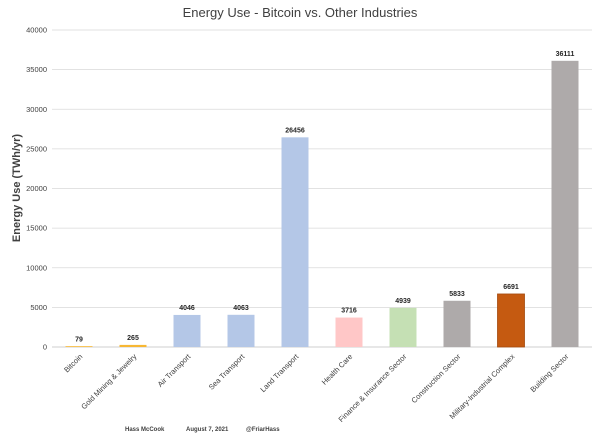 Image resolution: width=600 pixels, height=433 pixels. I want to click on data-label-construction-sector: 5833, so click(457, 294).